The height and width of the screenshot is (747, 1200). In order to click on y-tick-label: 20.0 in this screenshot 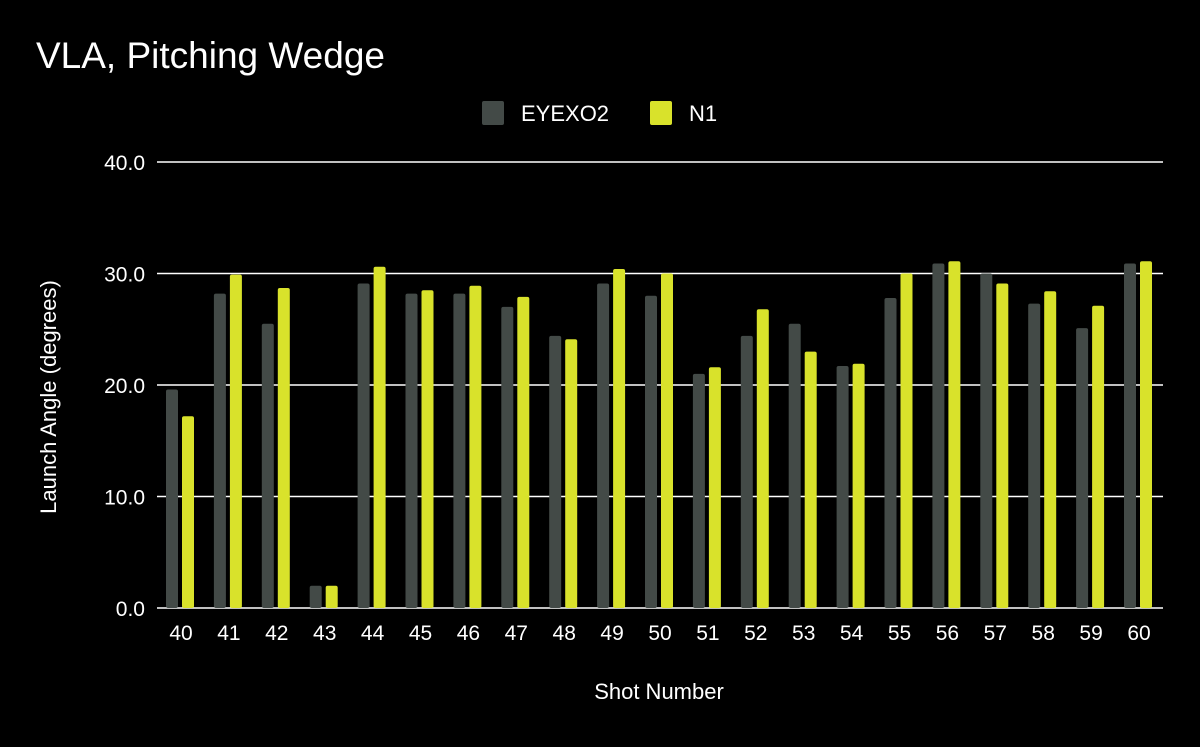, I will do `click(124, 386)`.